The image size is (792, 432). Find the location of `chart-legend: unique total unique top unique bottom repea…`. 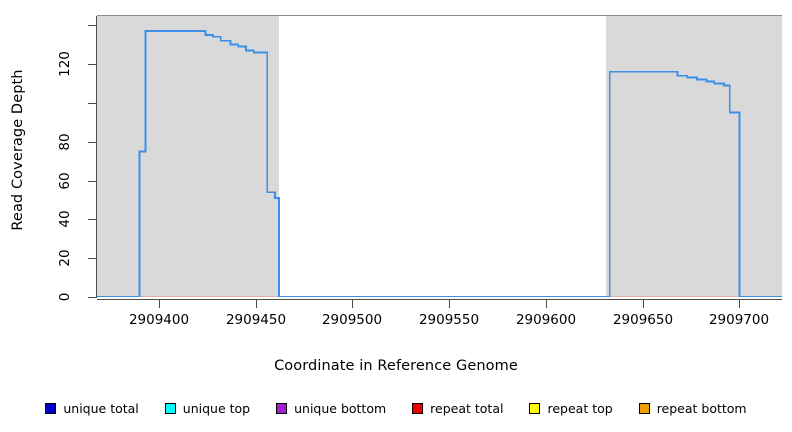

chart-legend: unique total unique top unique bottom repea… is located at coordinates (396, 408).